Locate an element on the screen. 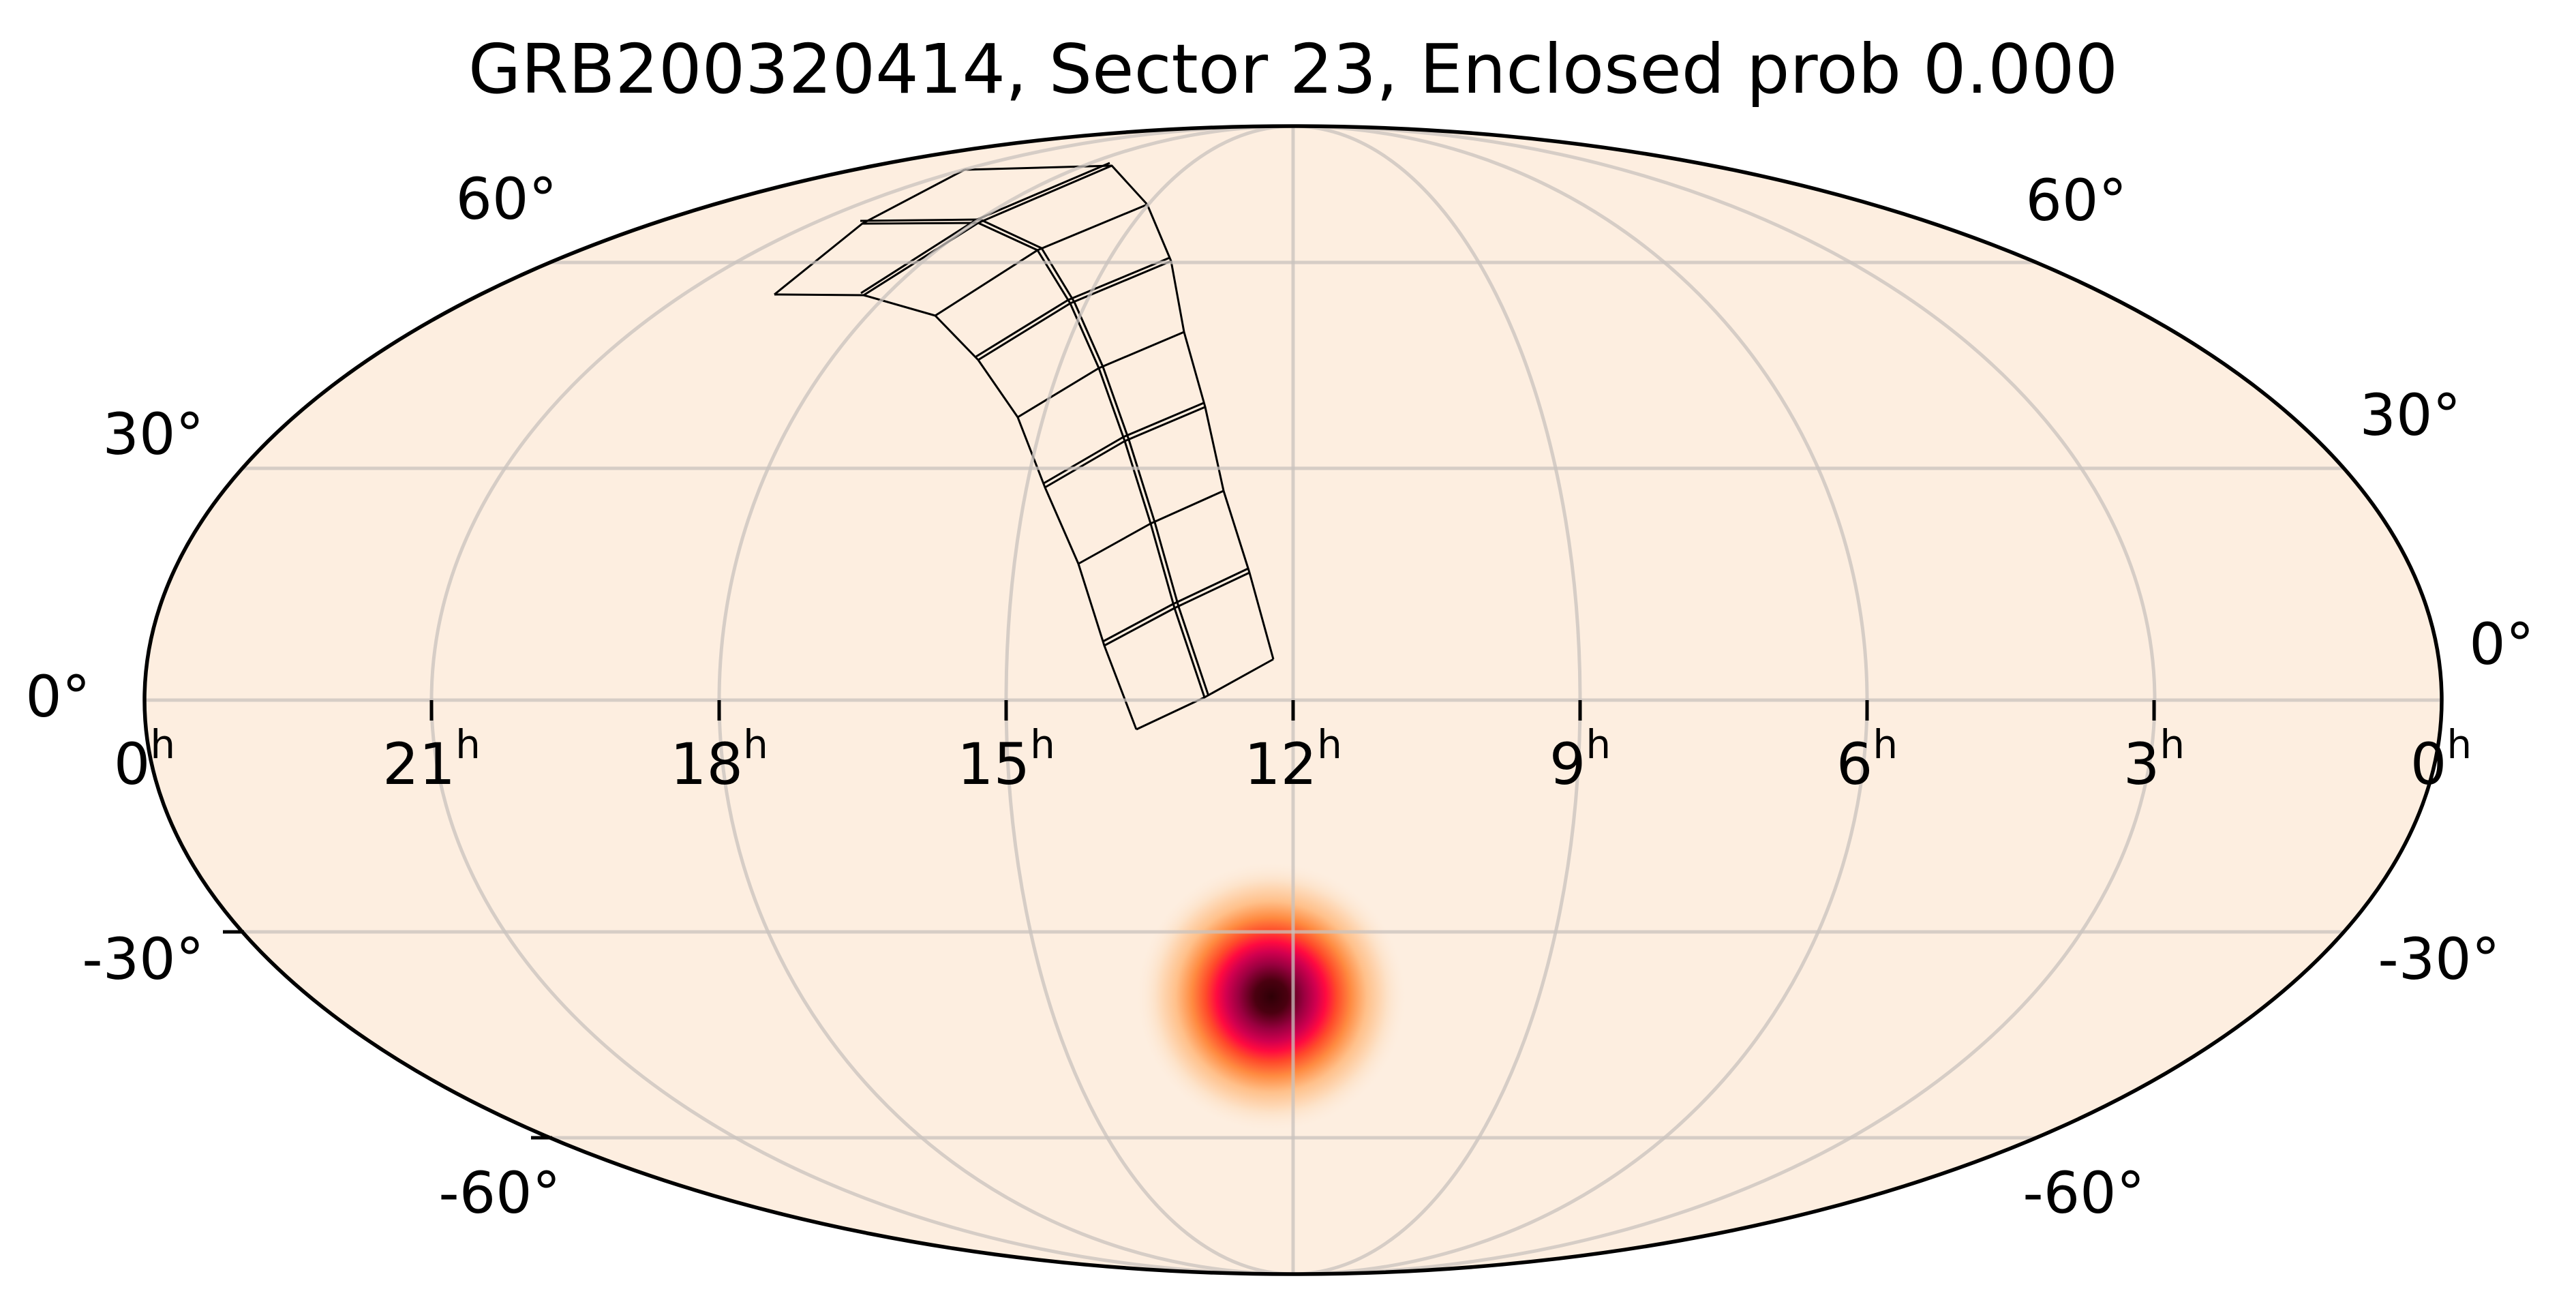  footprint-row-5b is located at coordinates (1073, 307).